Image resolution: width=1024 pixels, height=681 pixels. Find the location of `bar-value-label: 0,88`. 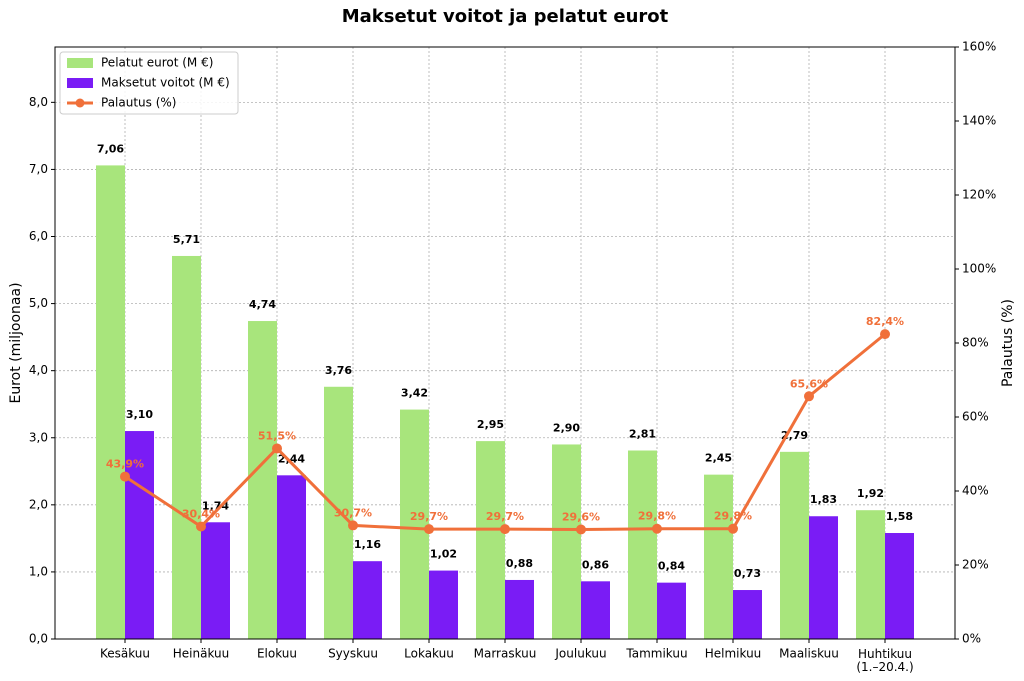

bar-value-label: 0,88 is located at coordinates (519, 563).